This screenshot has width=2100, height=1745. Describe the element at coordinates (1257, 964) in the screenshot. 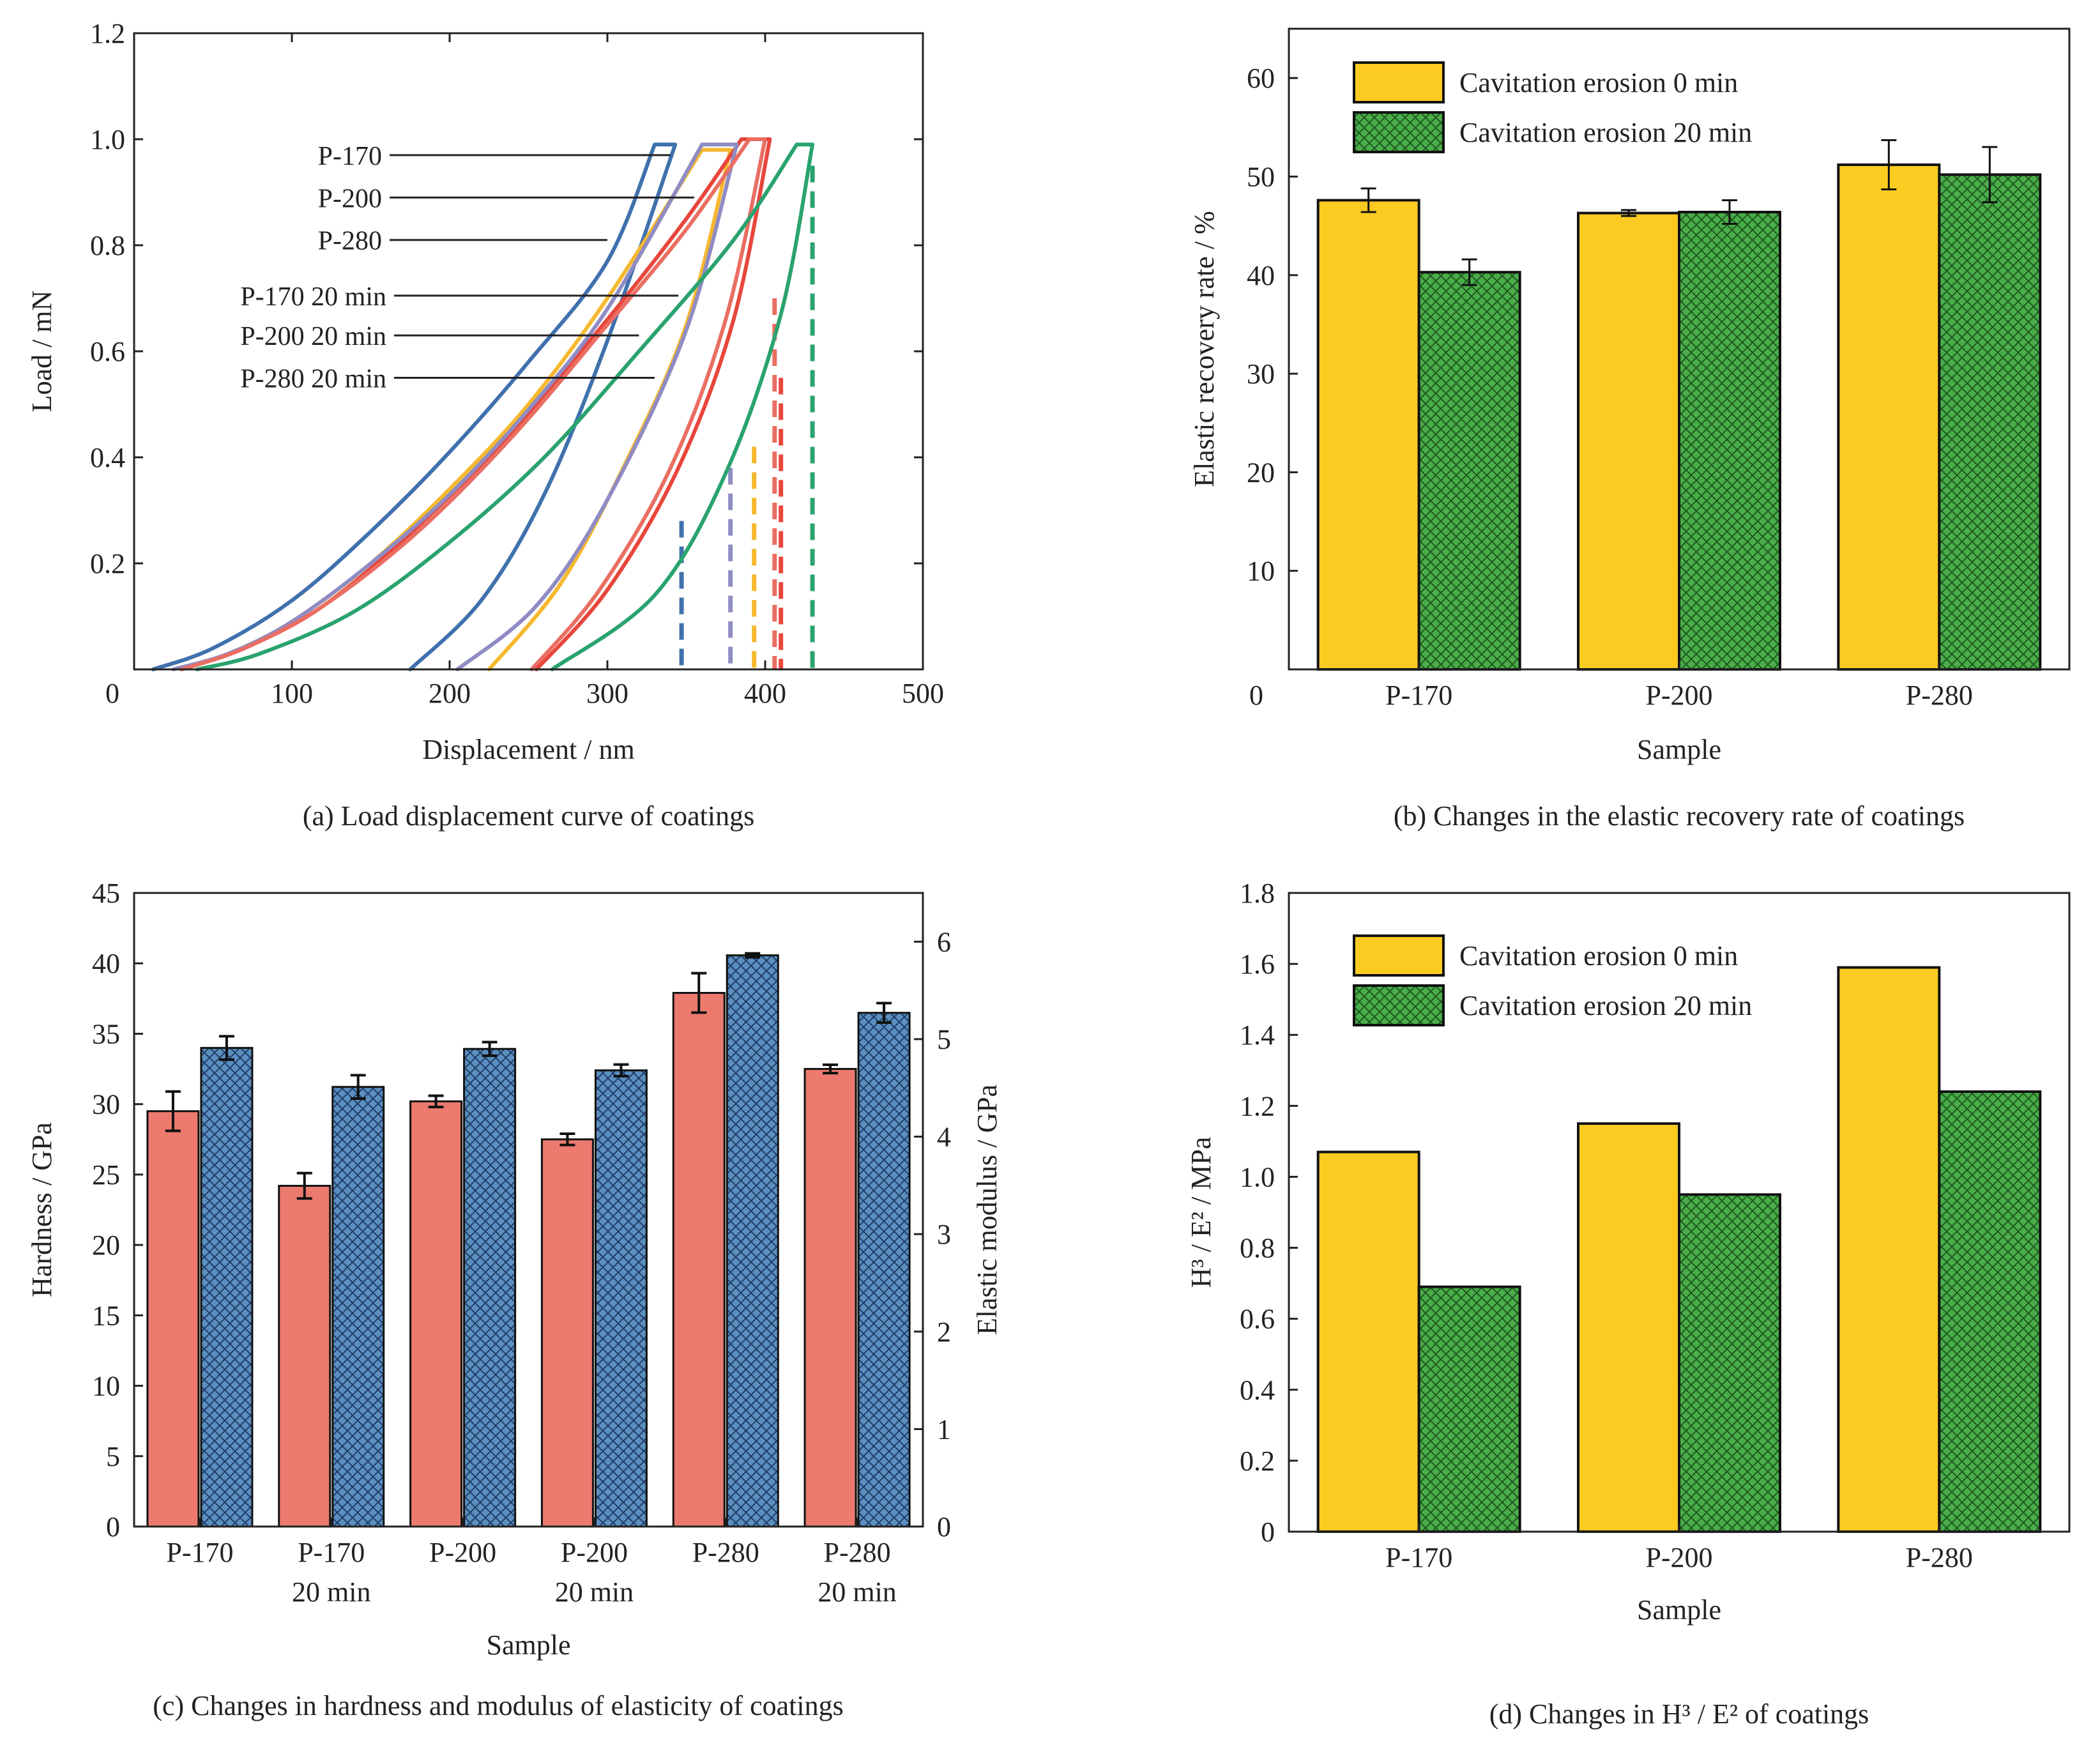

I see `y-tick-label: 1.6` at that location.